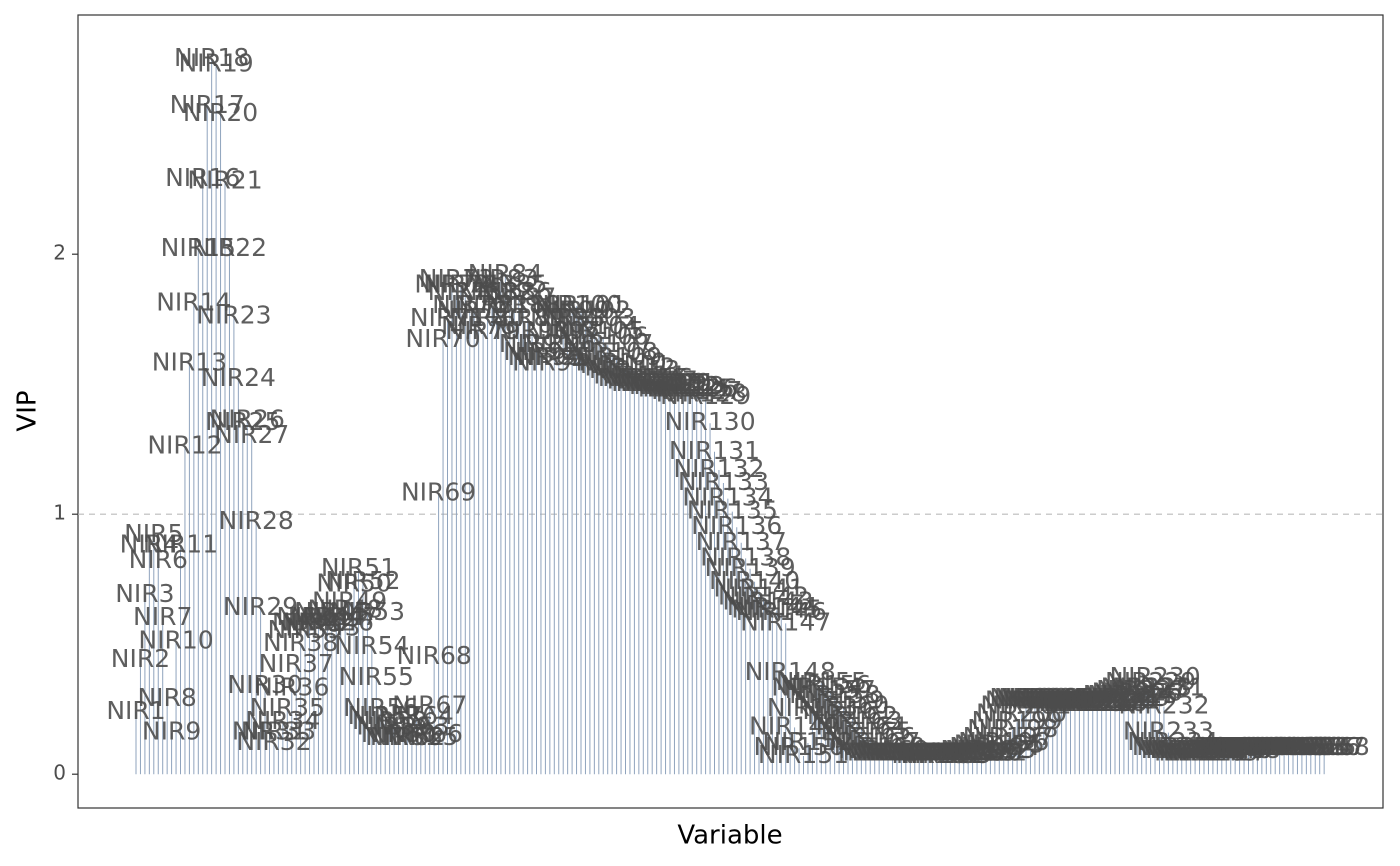 This screenshot has height=866, width=1400. I want to click on point-label: NIR26, so click(247, 419).